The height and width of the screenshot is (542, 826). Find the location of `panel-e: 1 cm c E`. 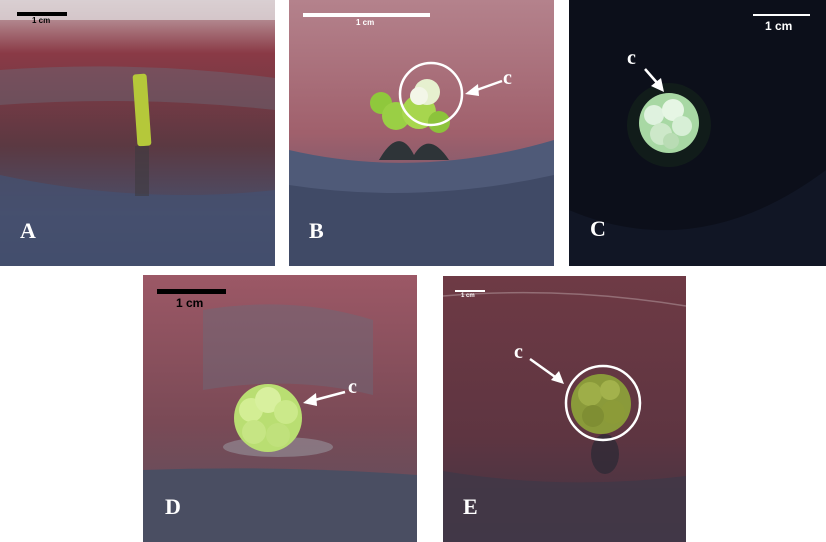

panel-e: 1 cm c E is located at coordinates (564, 409).